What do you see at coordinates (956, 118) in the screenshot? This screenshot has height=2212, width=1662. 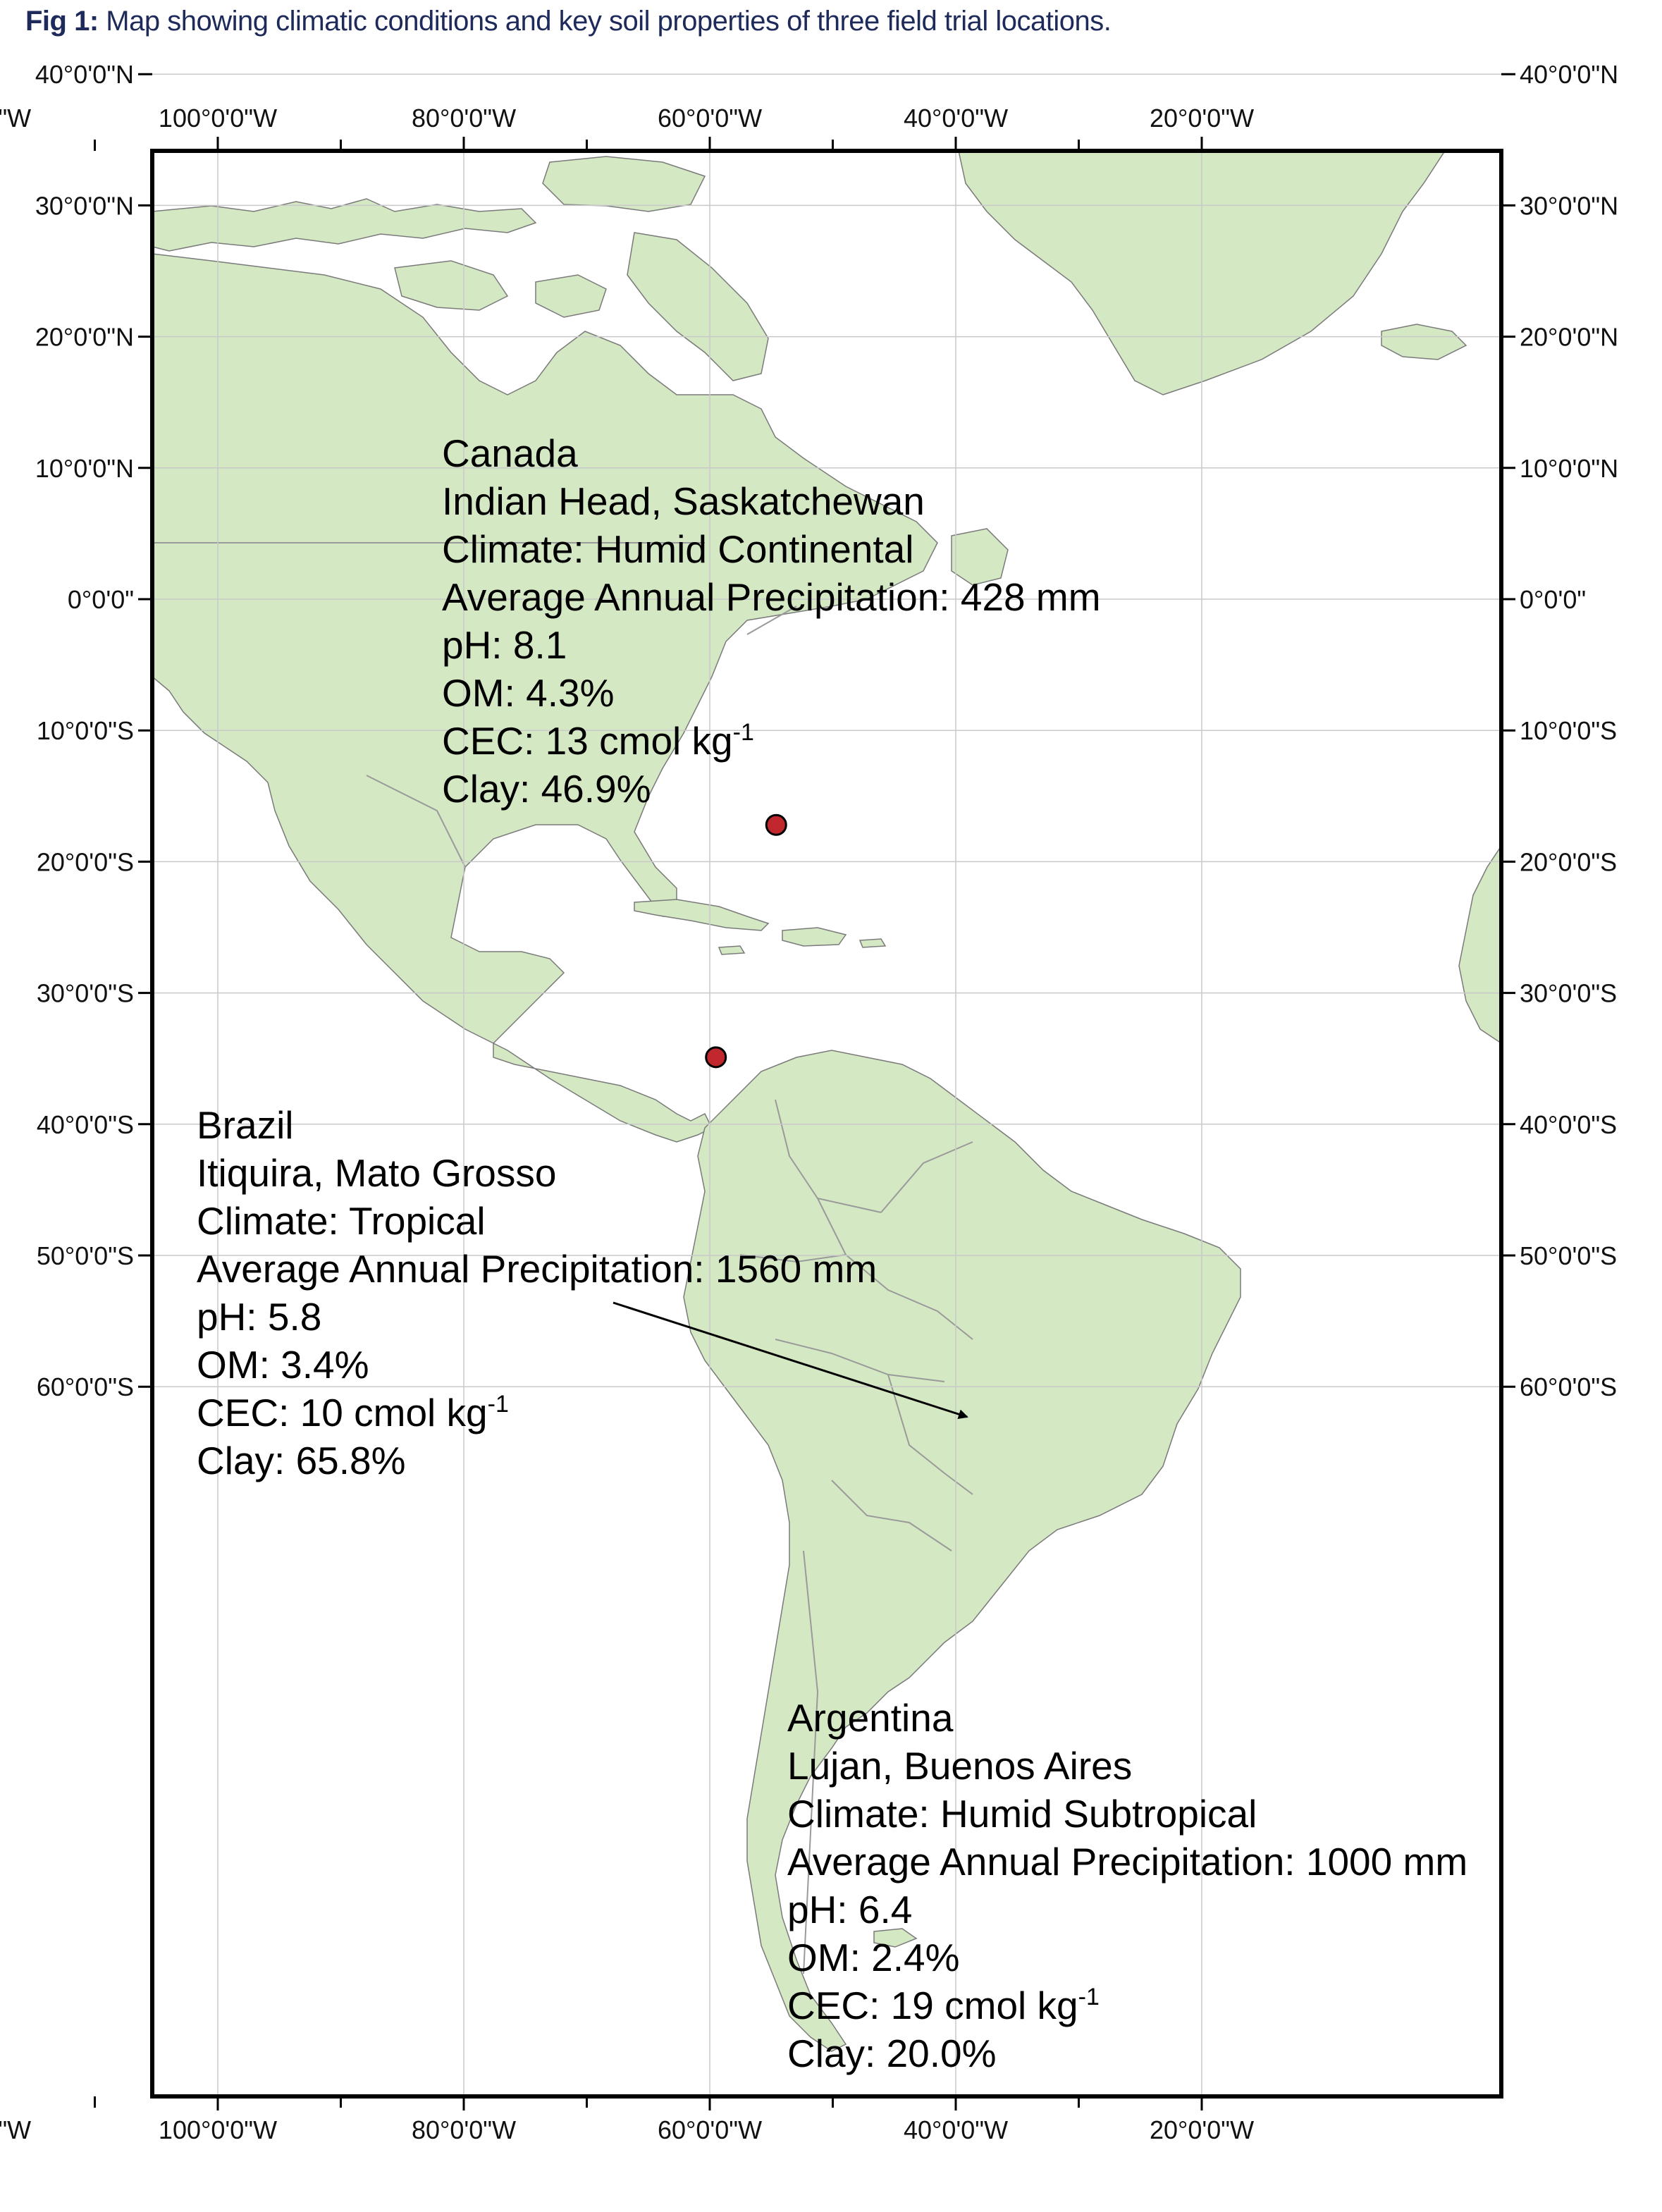 I see `lon-label-top: 40°0'0"W` at bounding box center [956, 118].